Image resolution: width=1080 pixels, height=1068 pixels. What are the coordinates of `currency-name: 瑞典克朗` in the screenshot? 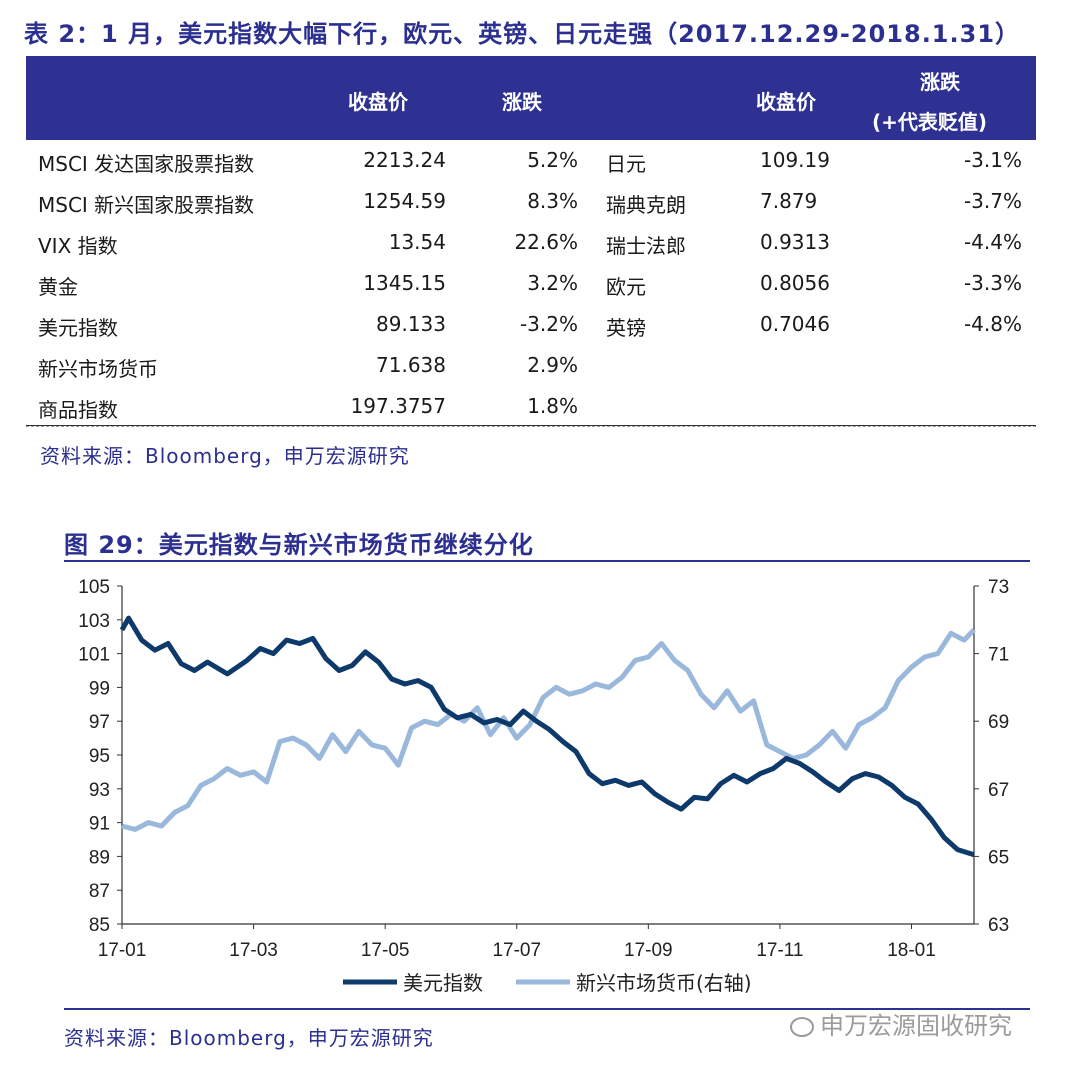 It's located at (646, 205).